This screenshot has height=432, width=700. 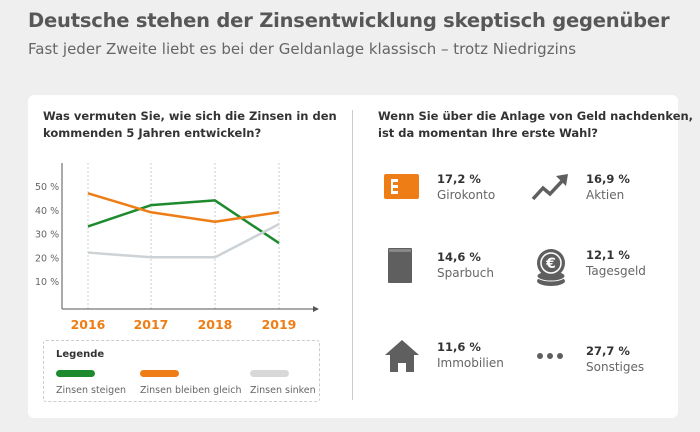 What do you see at coordinates (550, 356) in the screenshot?
I see `dots-icon` at bounding box center [550, 356].